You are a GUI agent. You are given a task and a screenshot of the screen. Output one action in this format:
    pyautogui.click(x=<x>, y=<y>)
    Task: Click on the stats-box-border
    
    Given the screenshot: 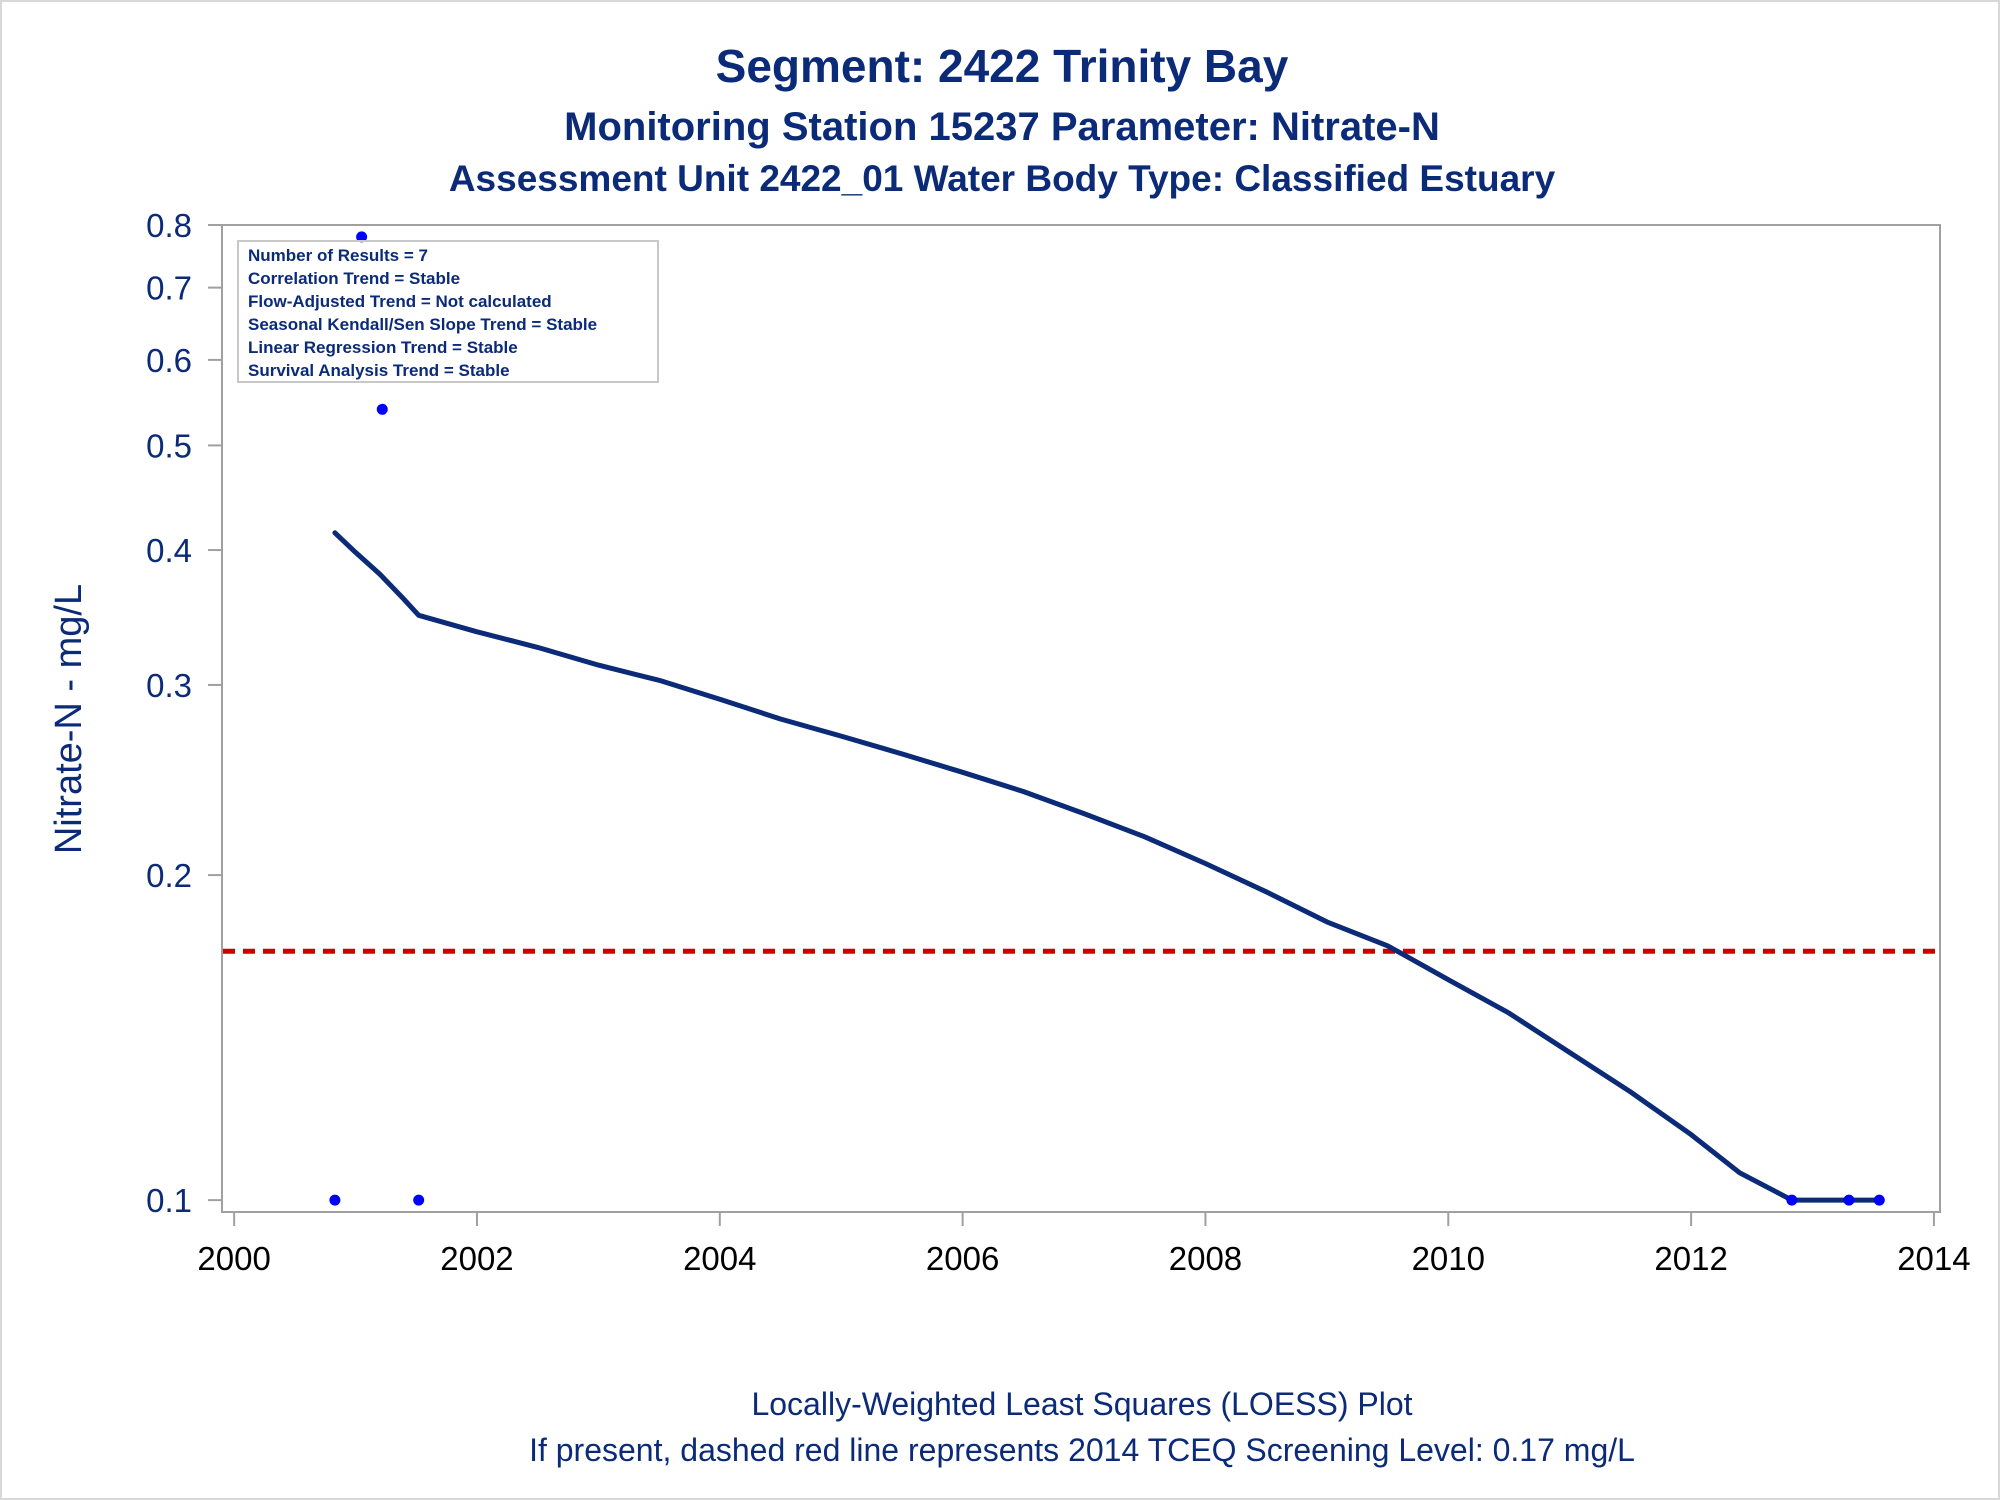 What is the action you would take?
    pyautogui.click(x=448, y=311)
    